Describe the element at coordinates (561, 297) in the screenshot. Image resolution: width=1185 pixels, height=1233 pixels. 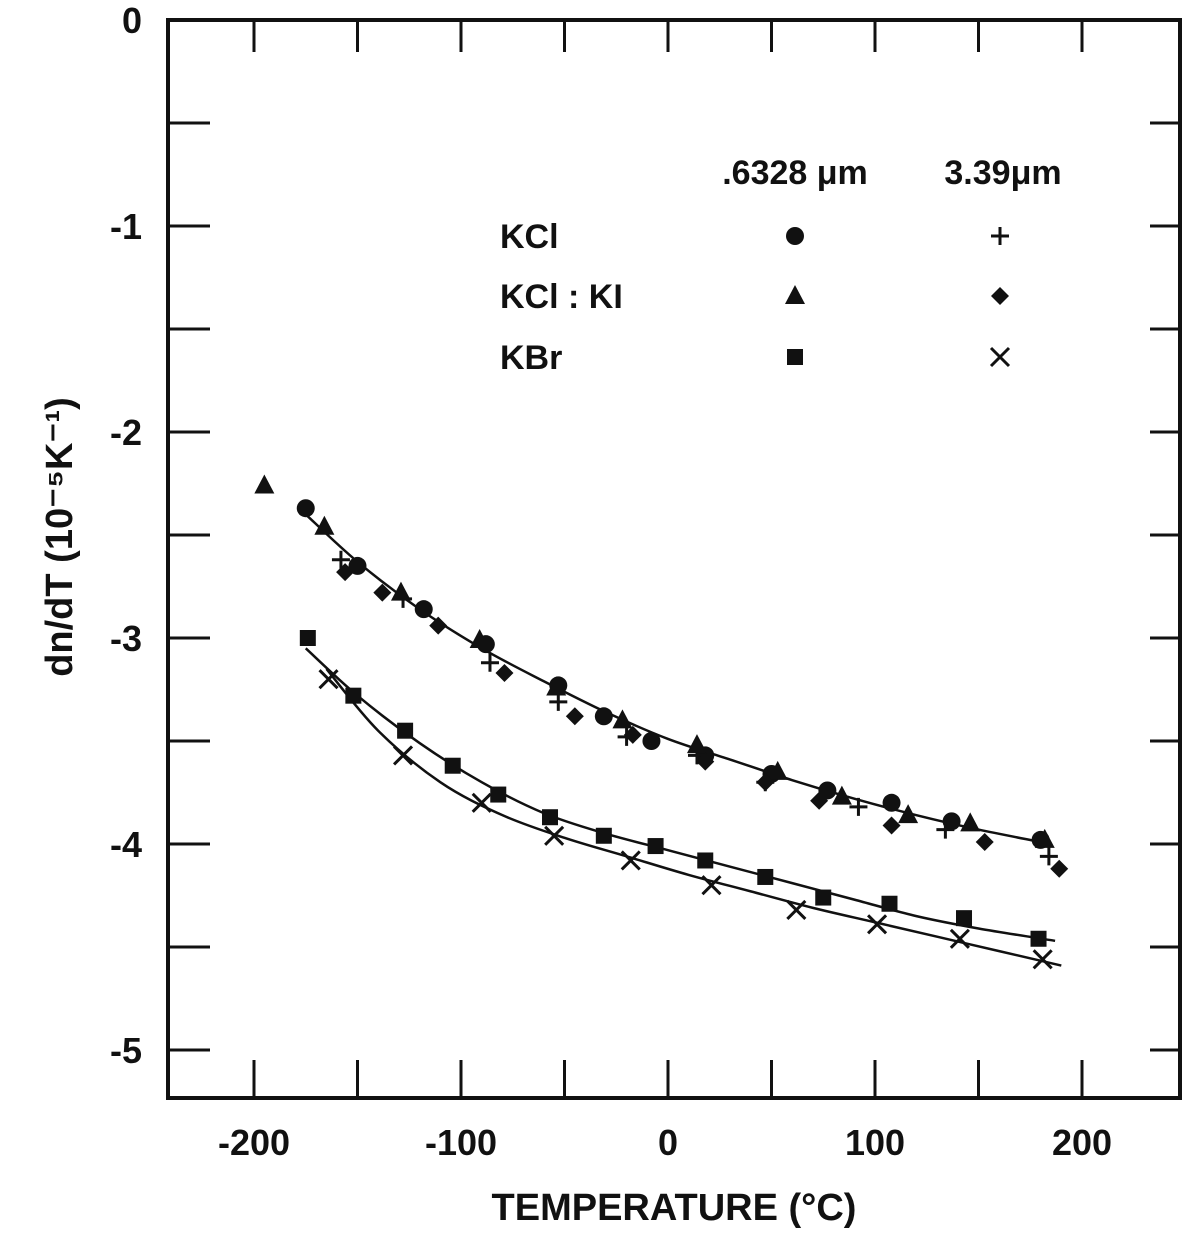
I see `legend-label-kcl-ki: KCl : KI` at that location.